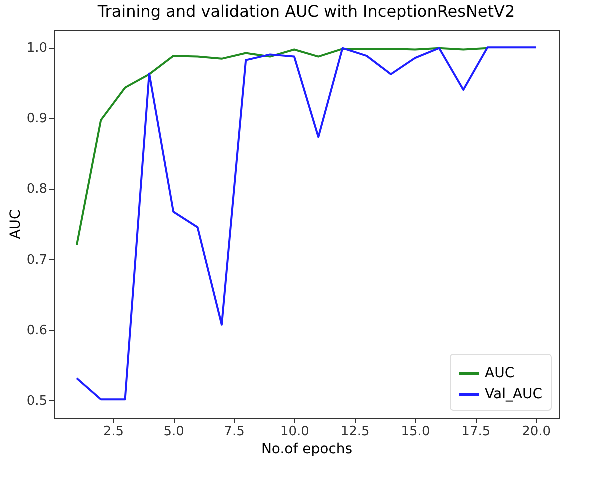 This screenshot has height=482, width=616. I want to click on x-tick-label: 2.5, so click(113, 432).